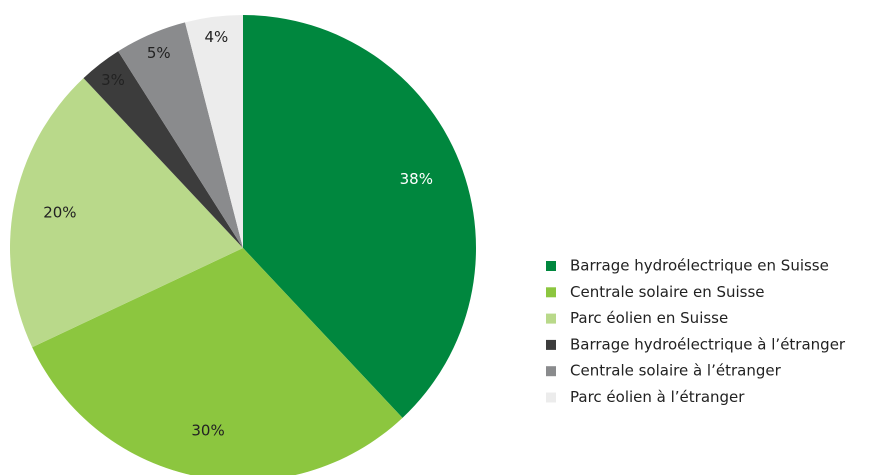 This screenshot has height=475, width=881. Describe the element at coordinates (217, 37) in the screenshot. I see `slice-label: 4%` at that location.